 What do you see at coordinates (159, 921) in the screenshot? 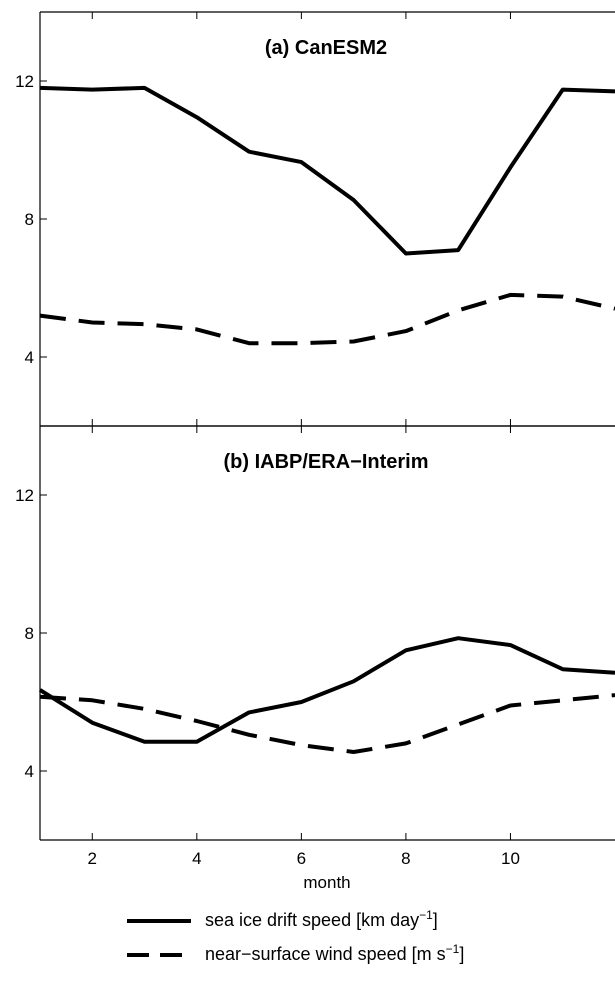
I see `legend-swatch-solid` at bounding box center [159, 921].